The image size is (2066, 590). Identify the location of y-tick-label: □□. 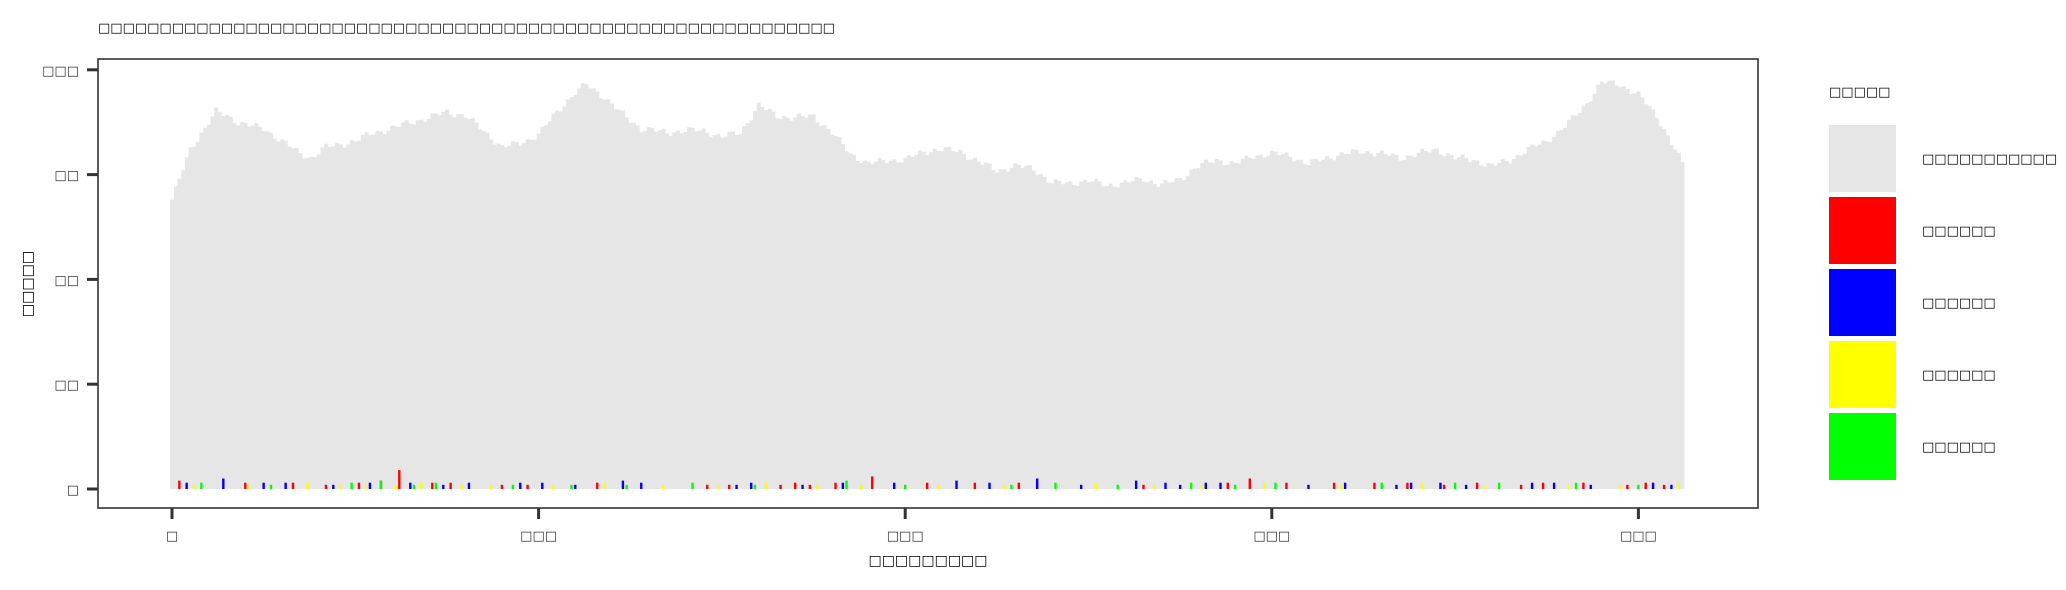
(66, 176).